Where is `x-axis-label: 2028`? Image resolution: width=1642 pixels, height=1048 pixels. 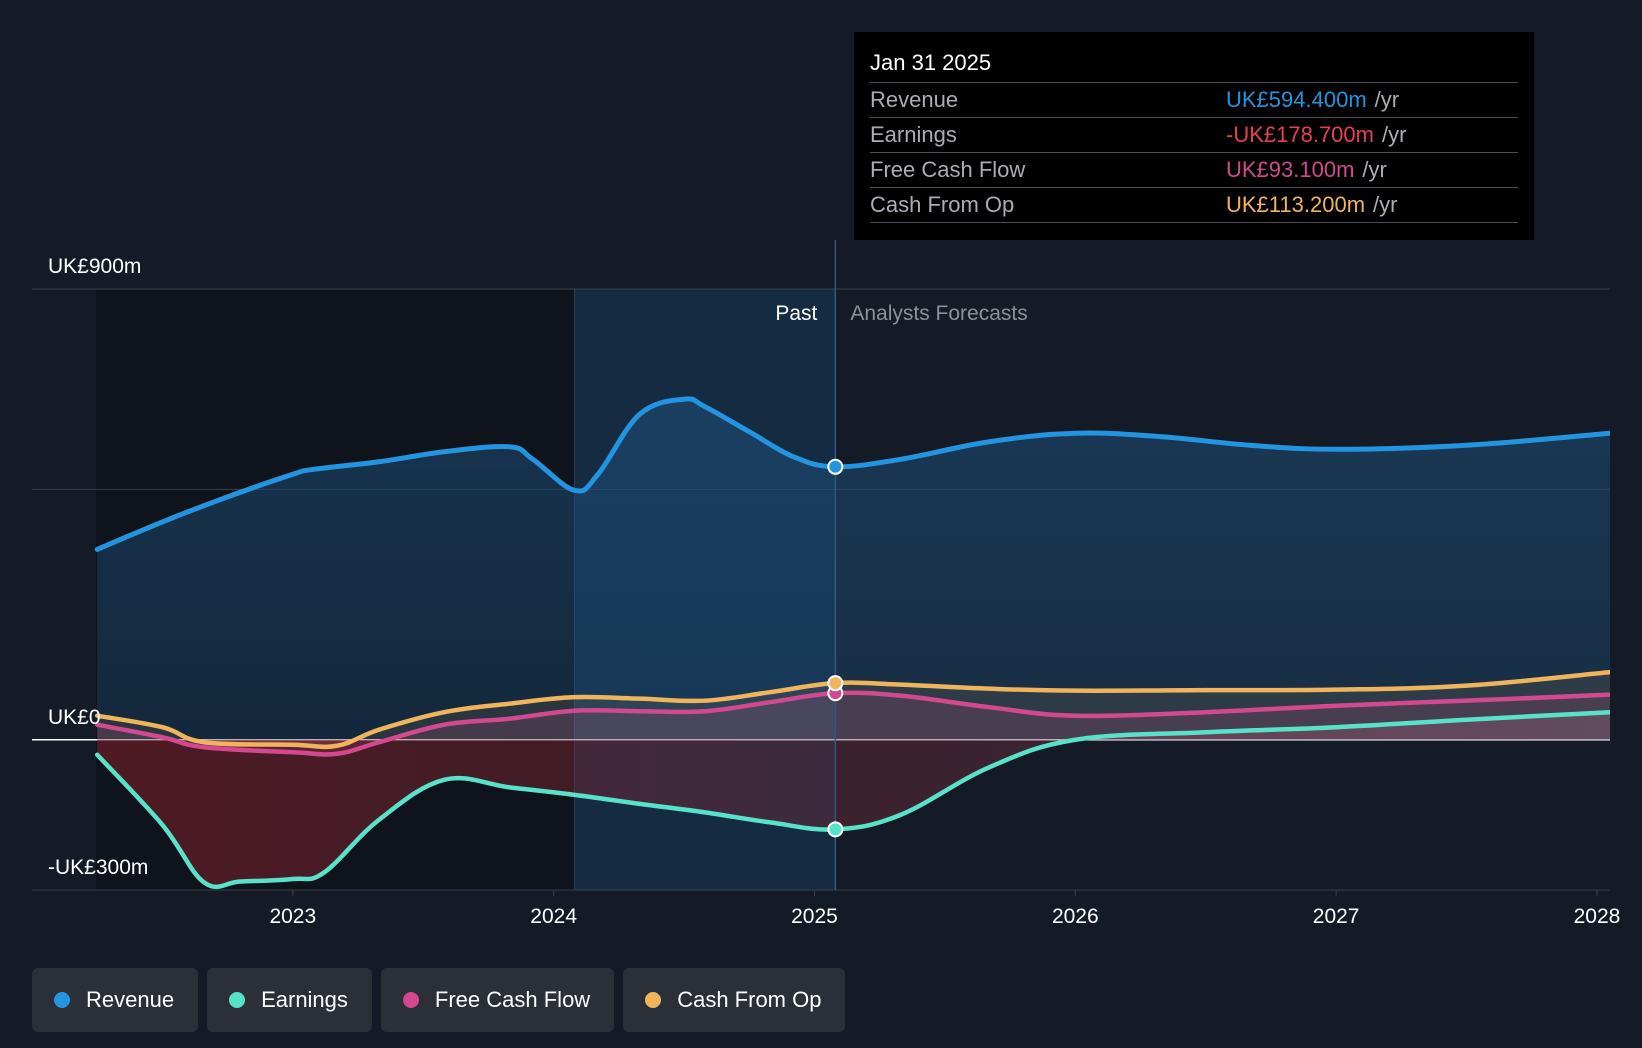
x-axis-label: 2028 is located at coordinates (1597, 916).